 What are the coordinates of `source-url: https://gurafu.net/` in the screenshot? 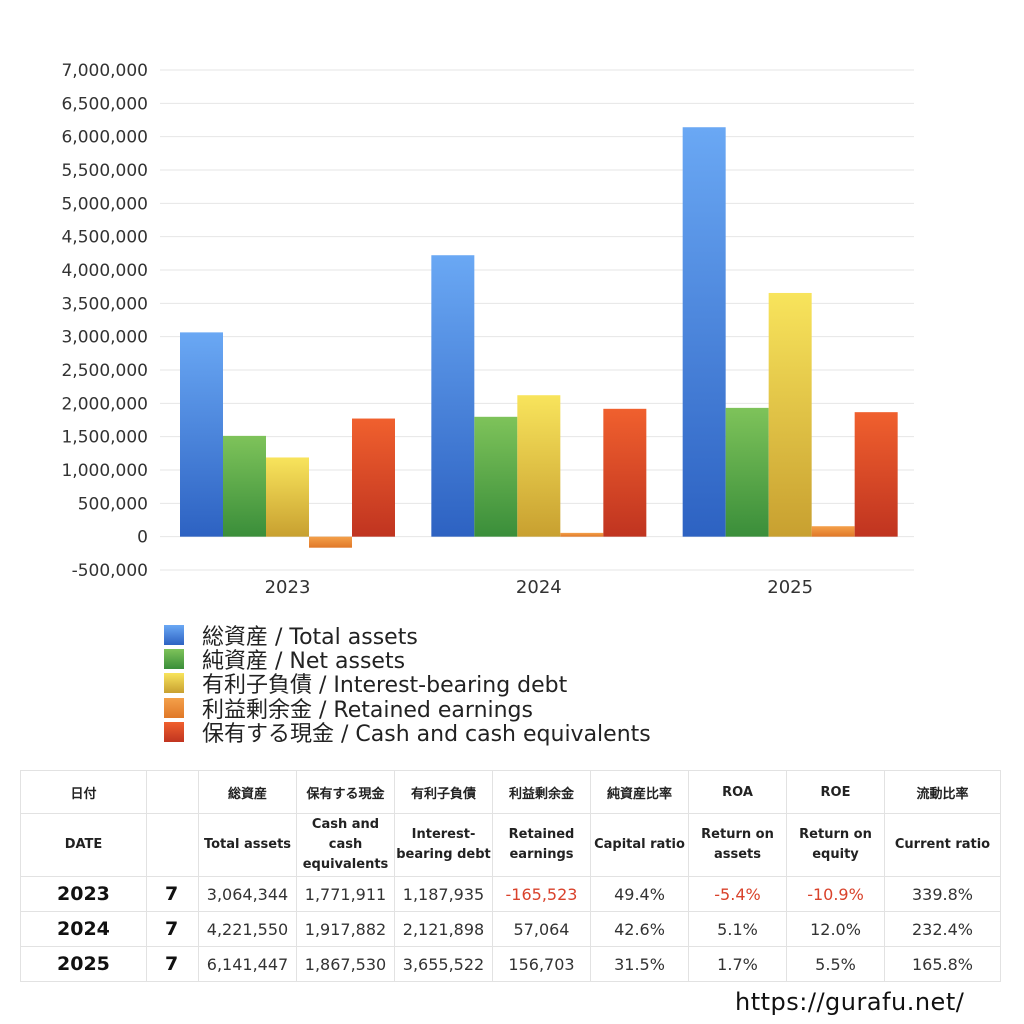 It's located at (850, 1002).